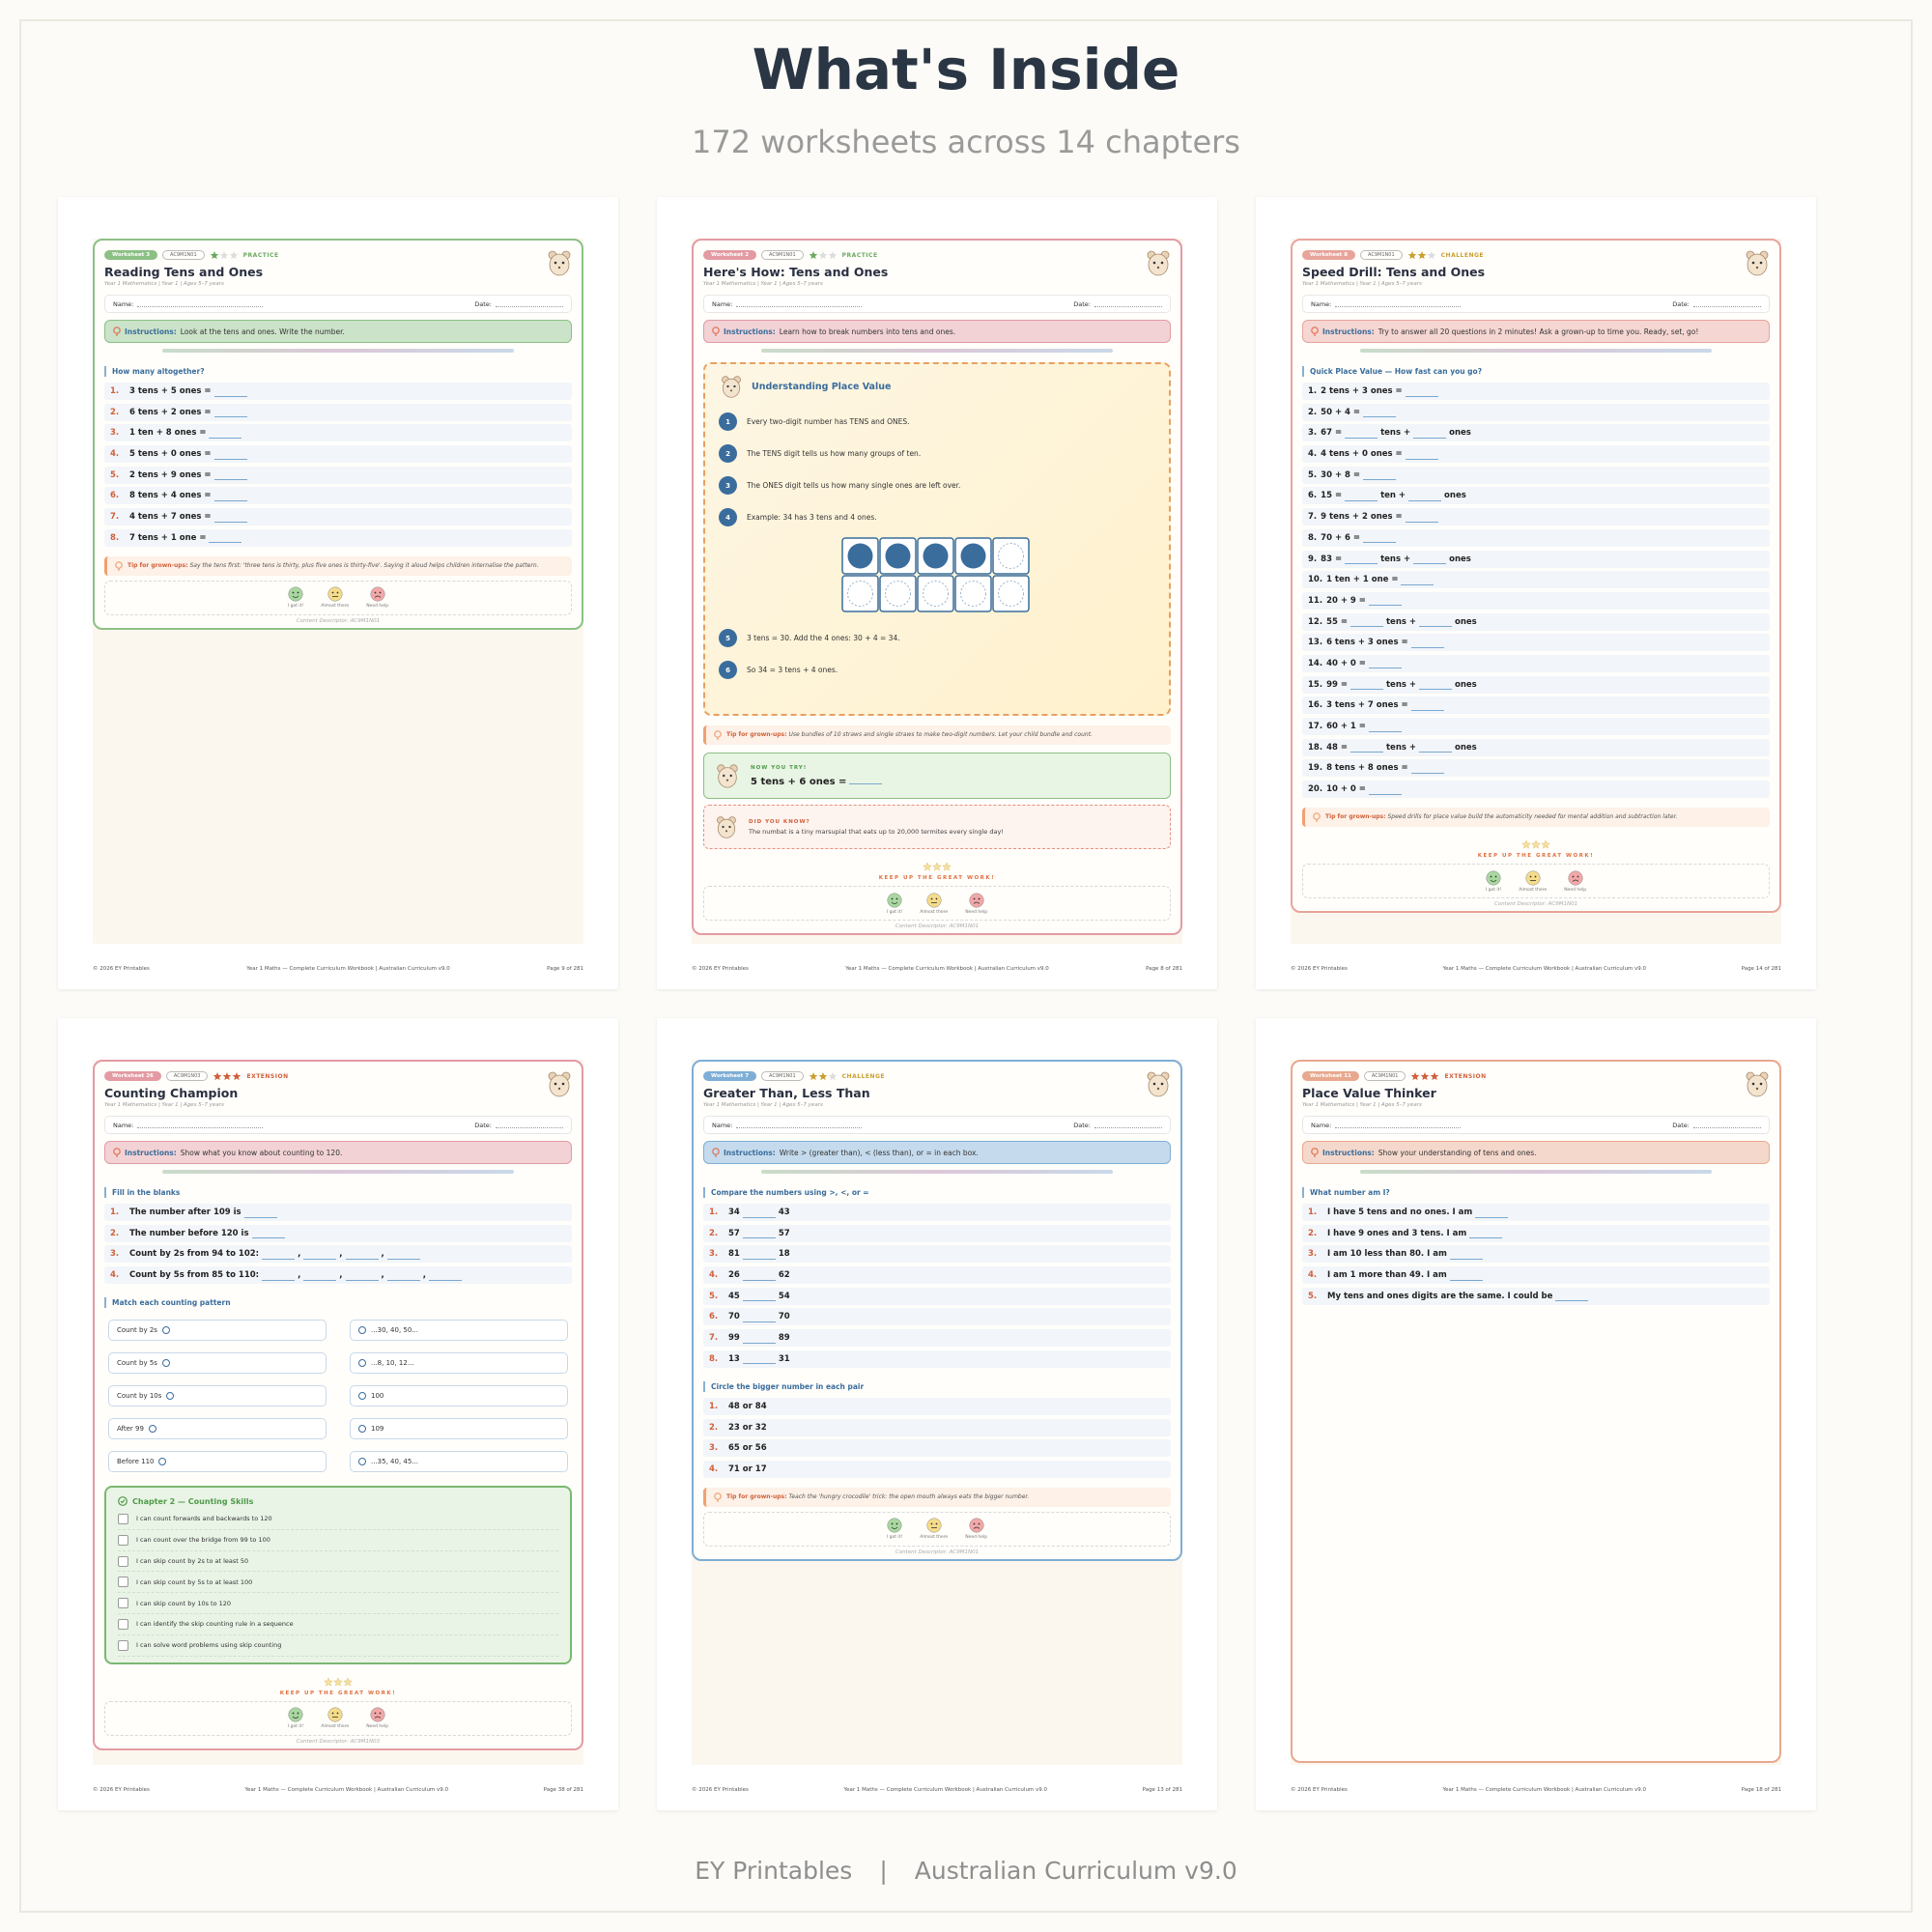 The height and width of the screenshot is (1932, 1932). What do you see at coordinates (1535, 844) in the screenshot?
I see `keep-up-stars` at bounding box center [1535, 844].